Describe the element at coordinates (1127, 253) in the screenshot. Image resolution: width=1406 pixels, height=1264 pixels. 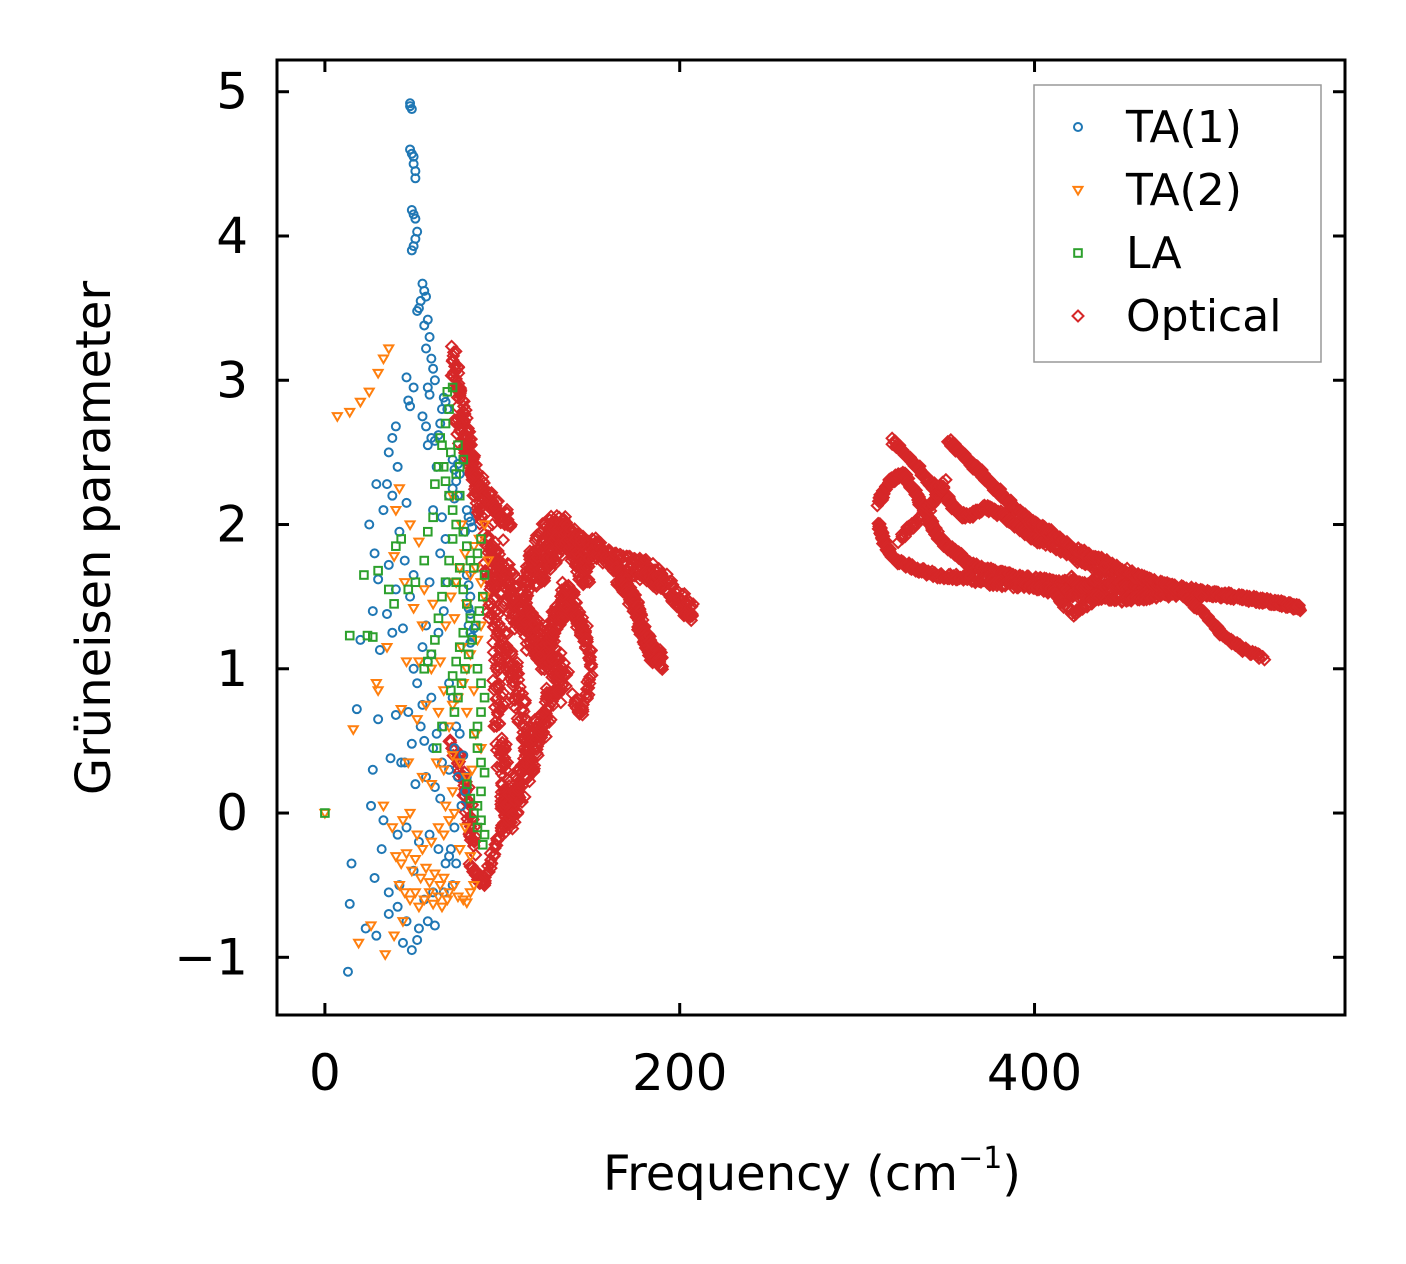
I see `legend-item-la: LA` at that location.